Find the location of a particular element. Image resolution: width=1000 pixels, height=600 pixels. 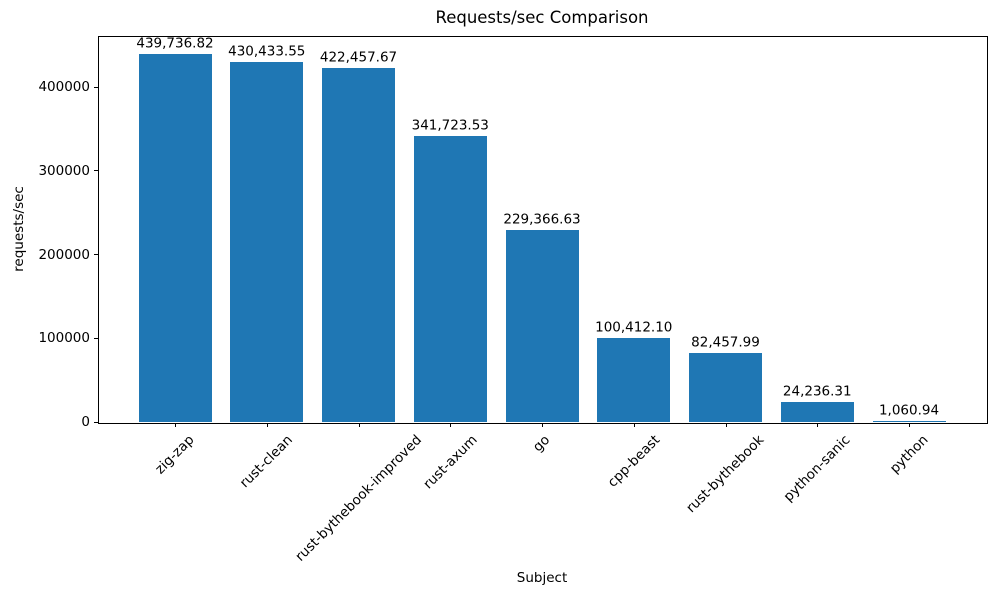

x-tick-label: python-sanic is located at coordinates (817, 468).